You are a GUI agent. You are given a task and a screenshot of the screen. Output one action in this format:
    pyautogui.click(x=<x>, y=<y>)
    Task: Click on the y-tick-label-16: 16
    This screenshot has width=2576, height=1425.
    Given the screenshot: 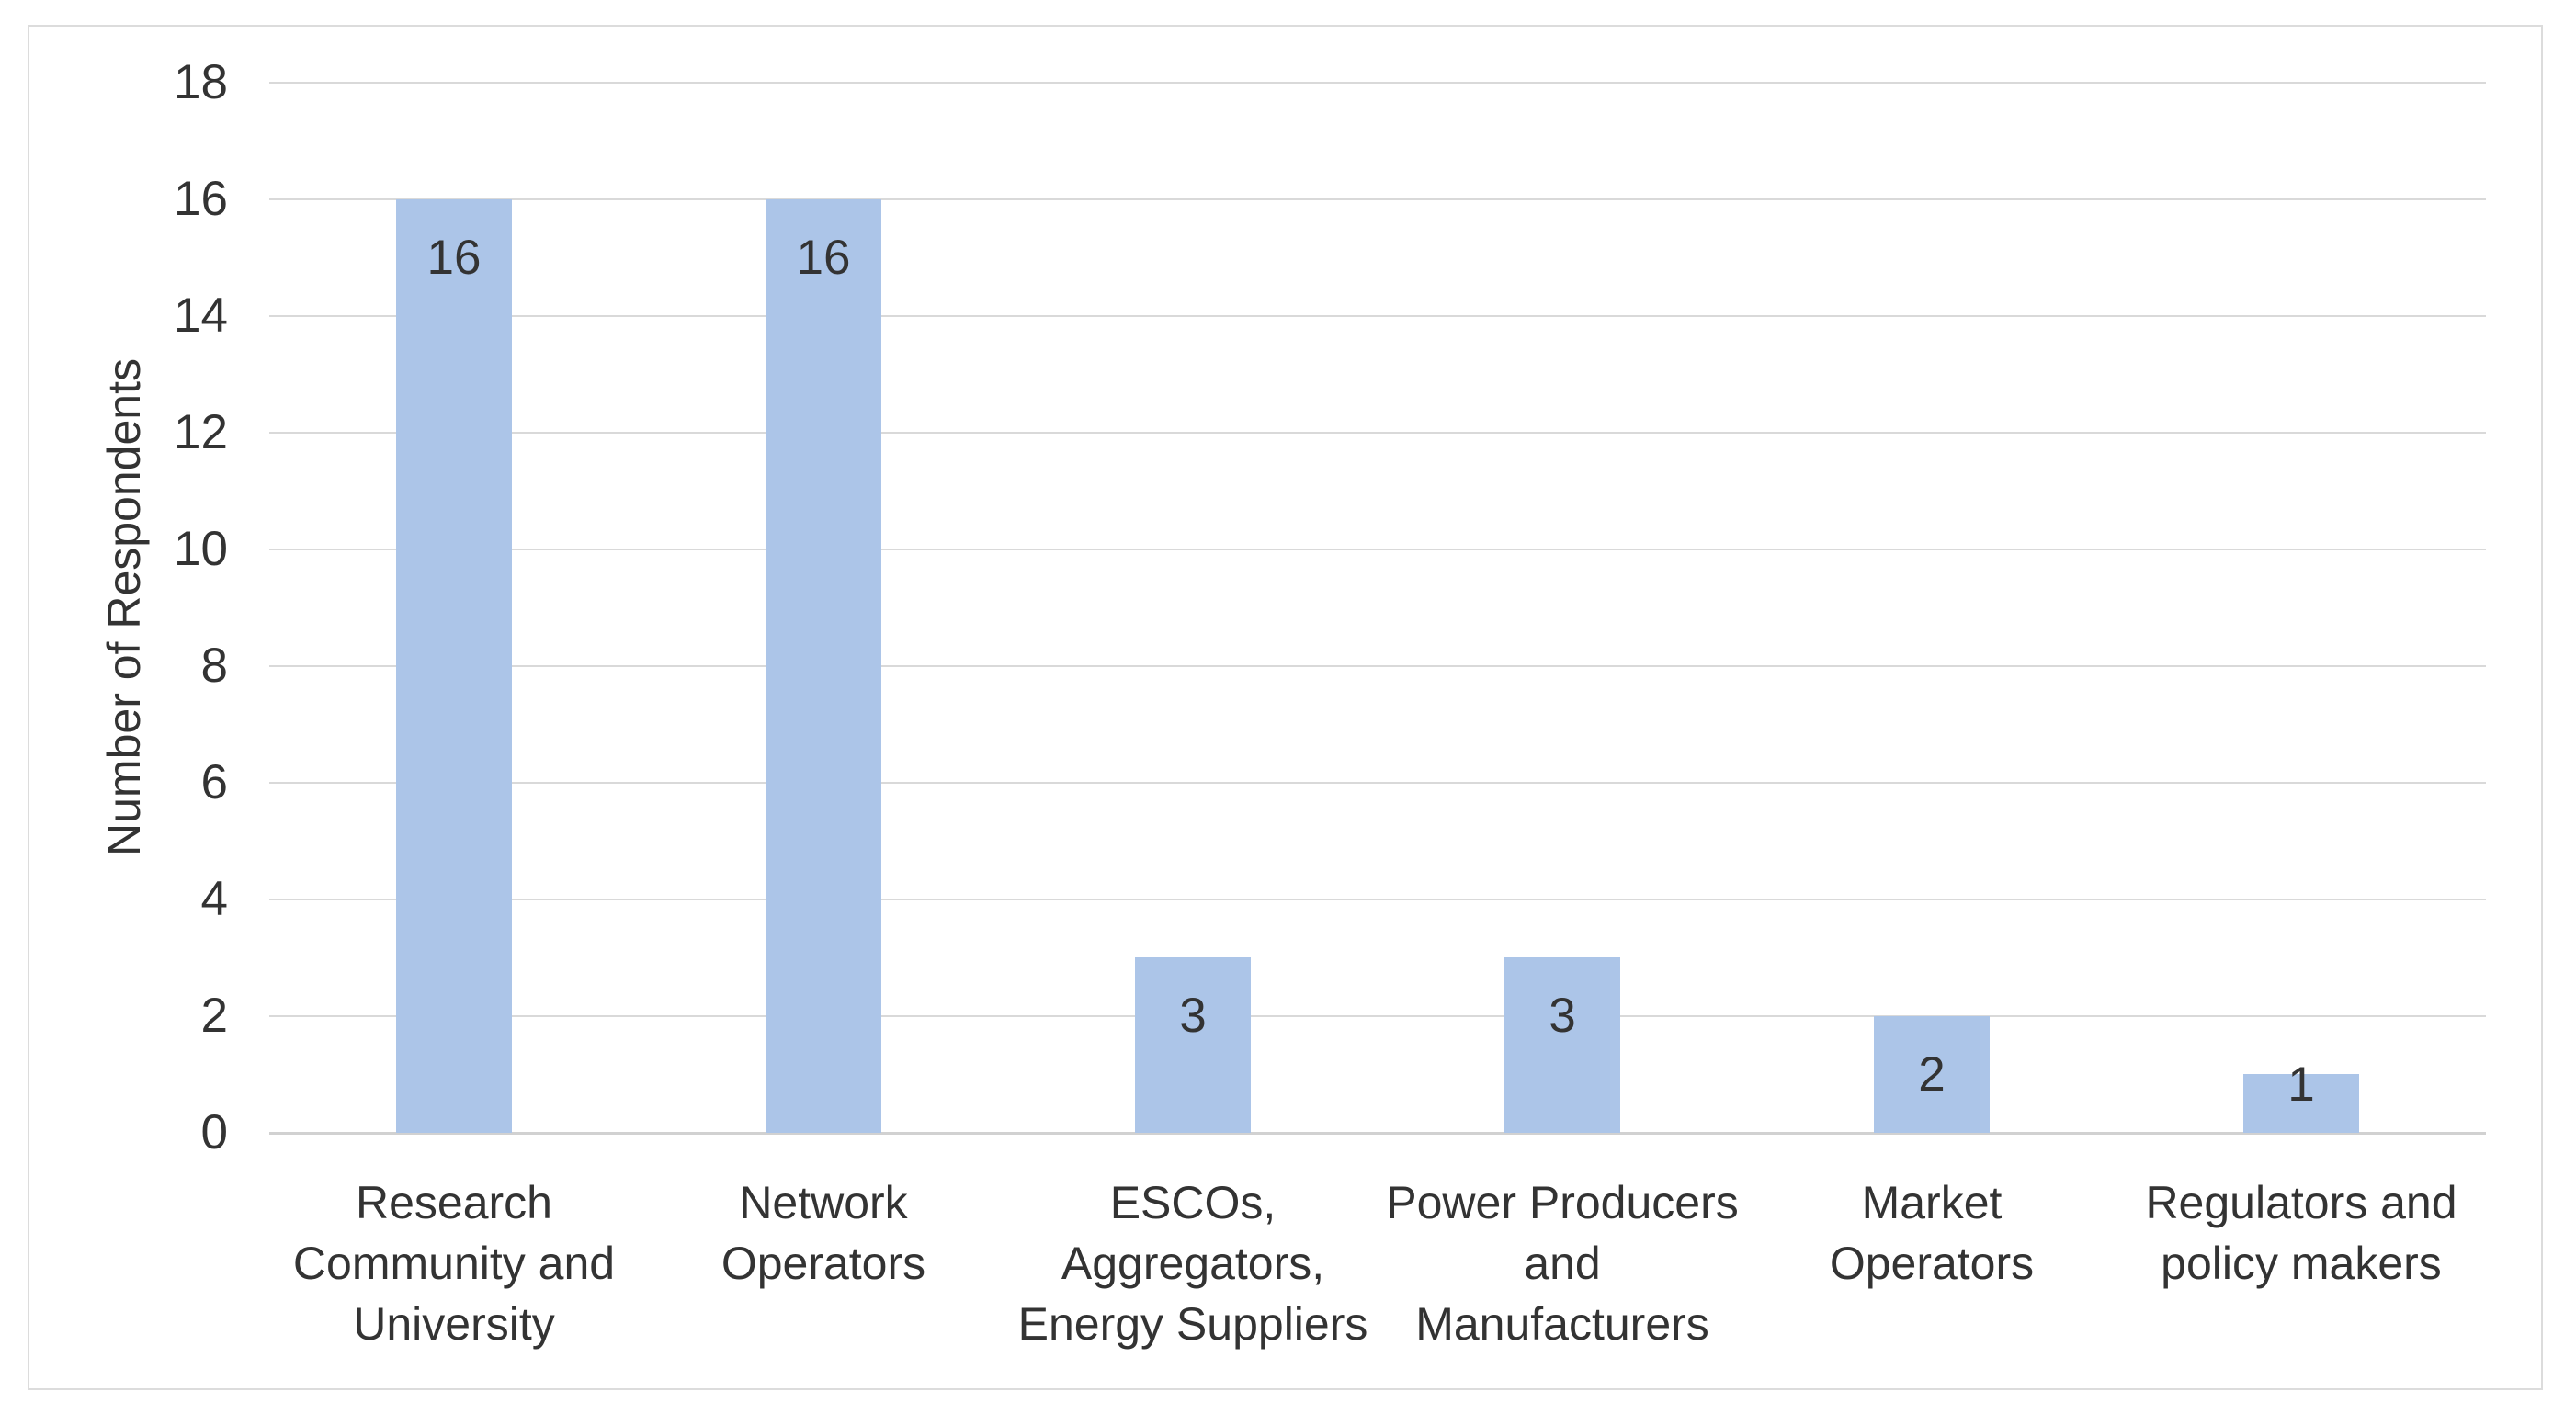 What is the action you would take?
    pyautogui.click(x=201, y=199)
    